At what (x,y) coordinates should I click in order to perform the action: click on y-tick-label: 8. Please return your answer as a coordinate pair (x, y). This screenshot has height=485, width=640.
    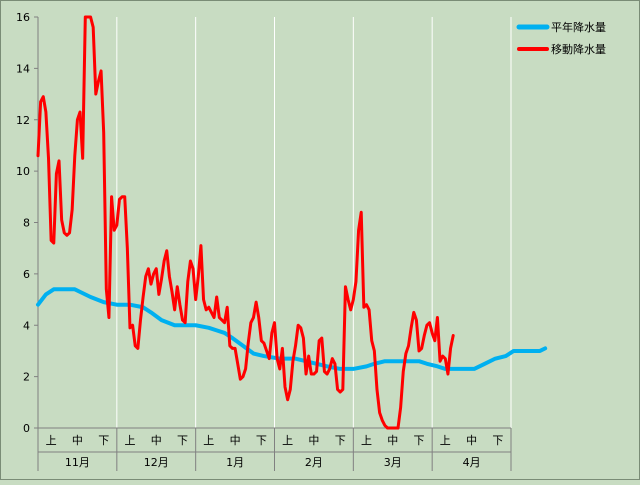
    Looking at the image, I should click on (26, 223).